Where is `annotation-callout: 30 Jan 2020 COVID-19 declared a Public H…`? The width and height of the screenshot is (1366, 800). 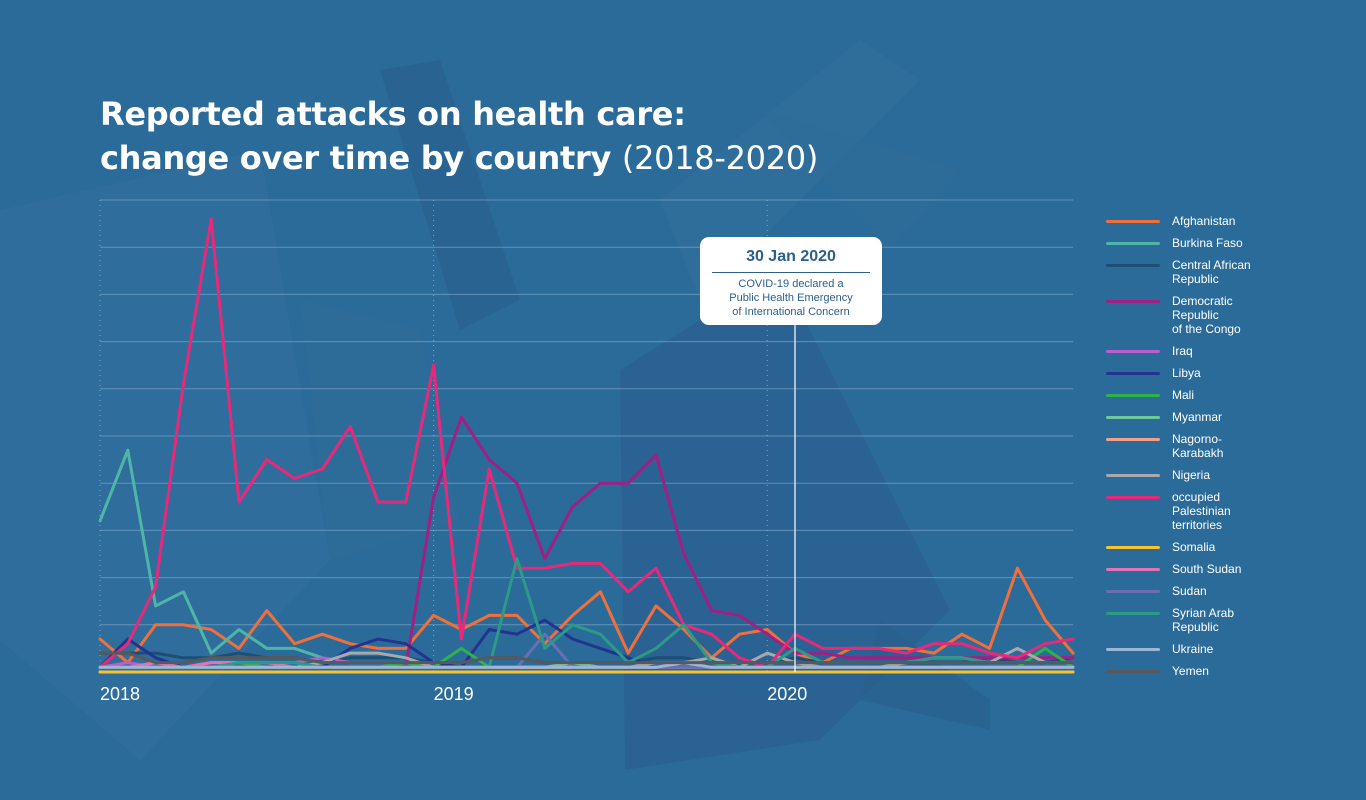 annotation-callout: 30 Jan 2020 COVID-19 declared a Public H… is located at coordinates (791, 281).